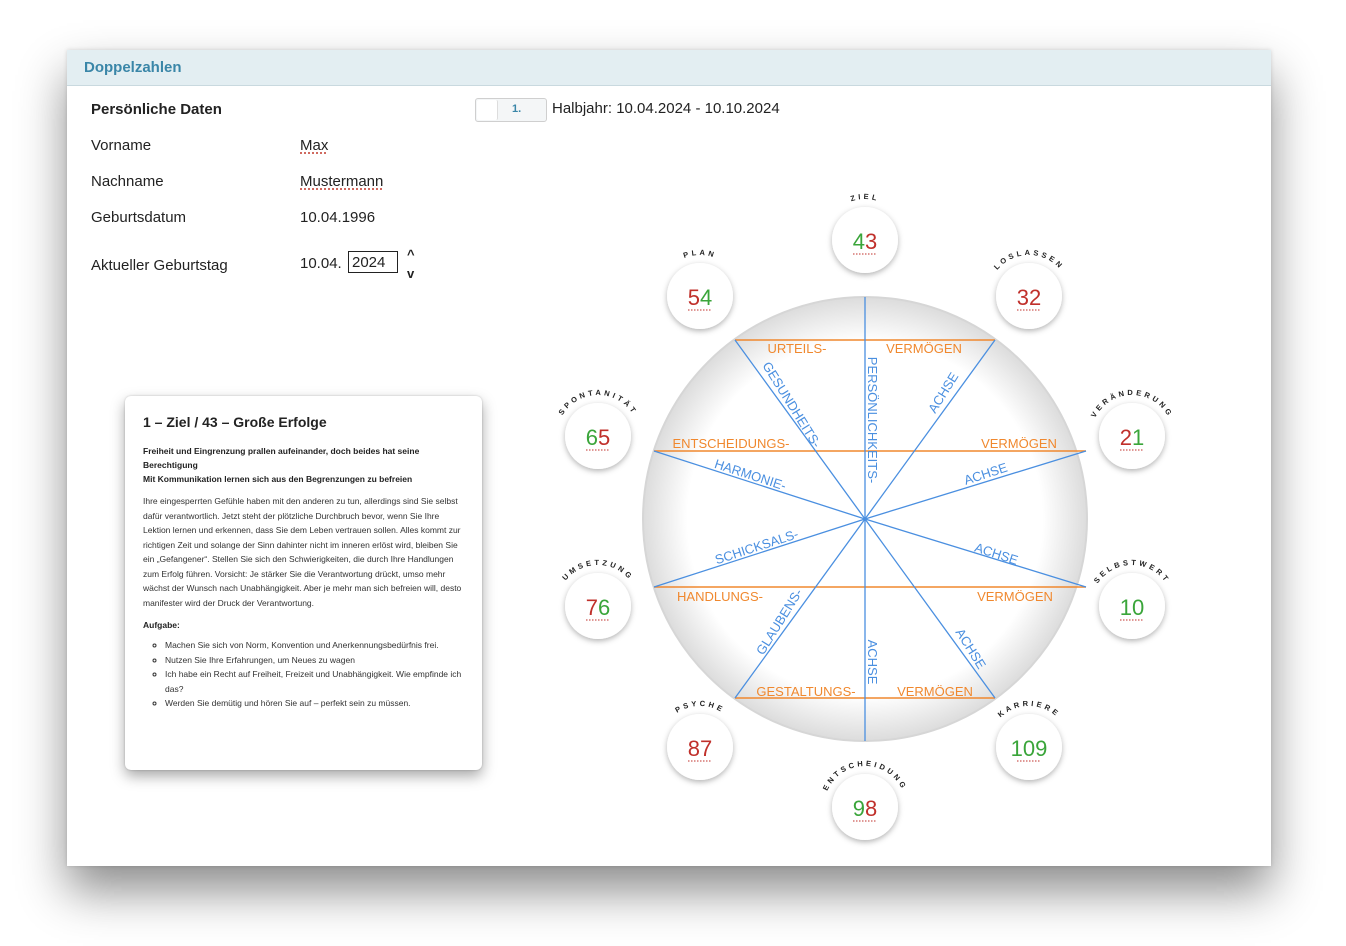 This screenshot has height=946, width=1346. What do you see at coordinates (411, 254) in the screenshot?
I see `year-increment-button: ^` at bounding box center [411, 254].